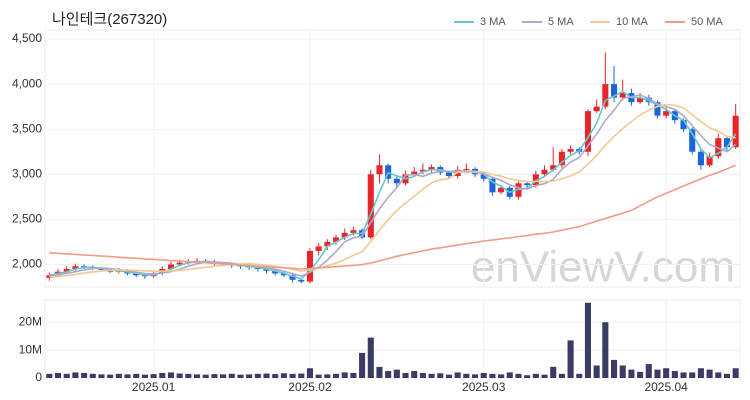 This screenshot has height=400, width=750. Describe the element at coordinates (38, 377) in the screenshot. I see `volume-tick-label: 0` at that location.